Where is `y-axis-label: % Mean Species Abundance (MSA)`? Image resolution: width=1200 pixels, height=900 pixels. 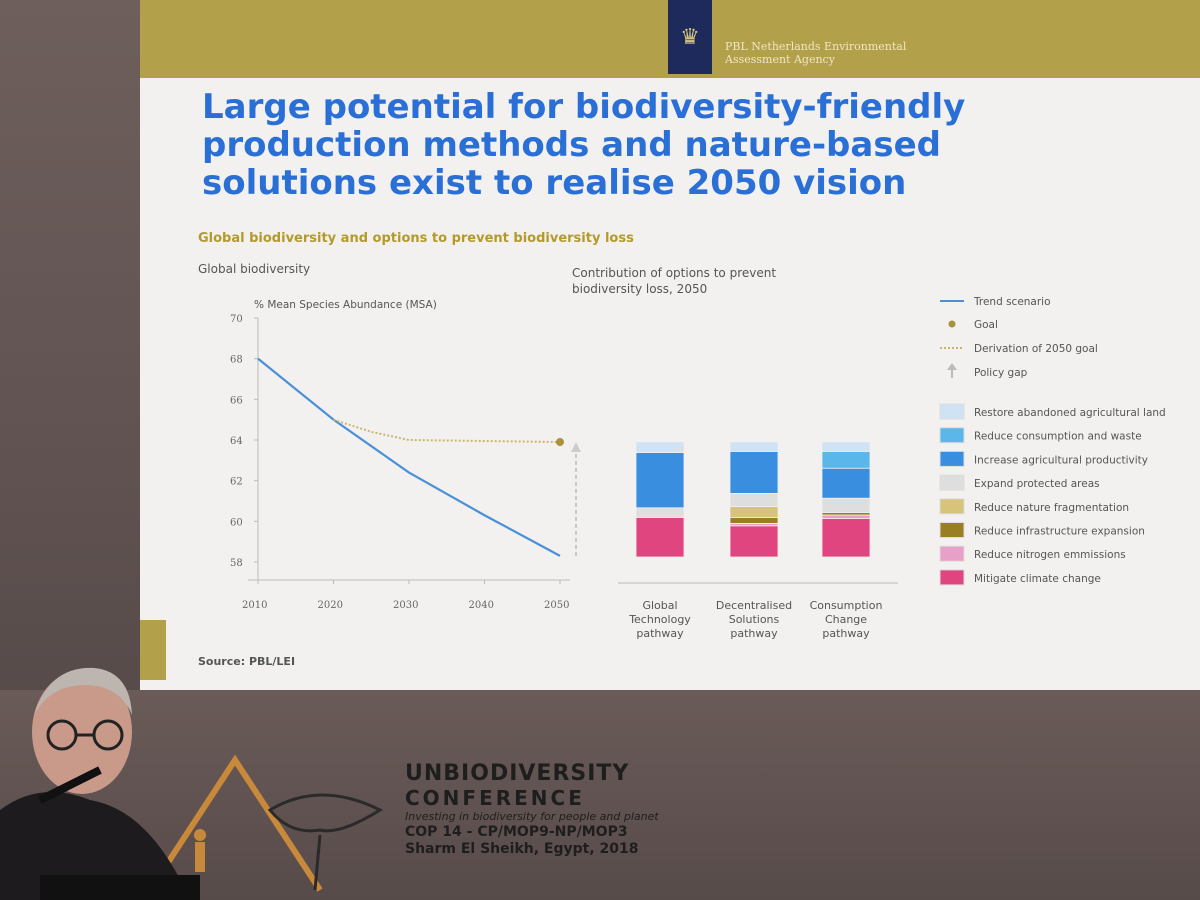
y-axis-label: % Mean Species Abundance (MSA) is located at coordinates (345, 305).